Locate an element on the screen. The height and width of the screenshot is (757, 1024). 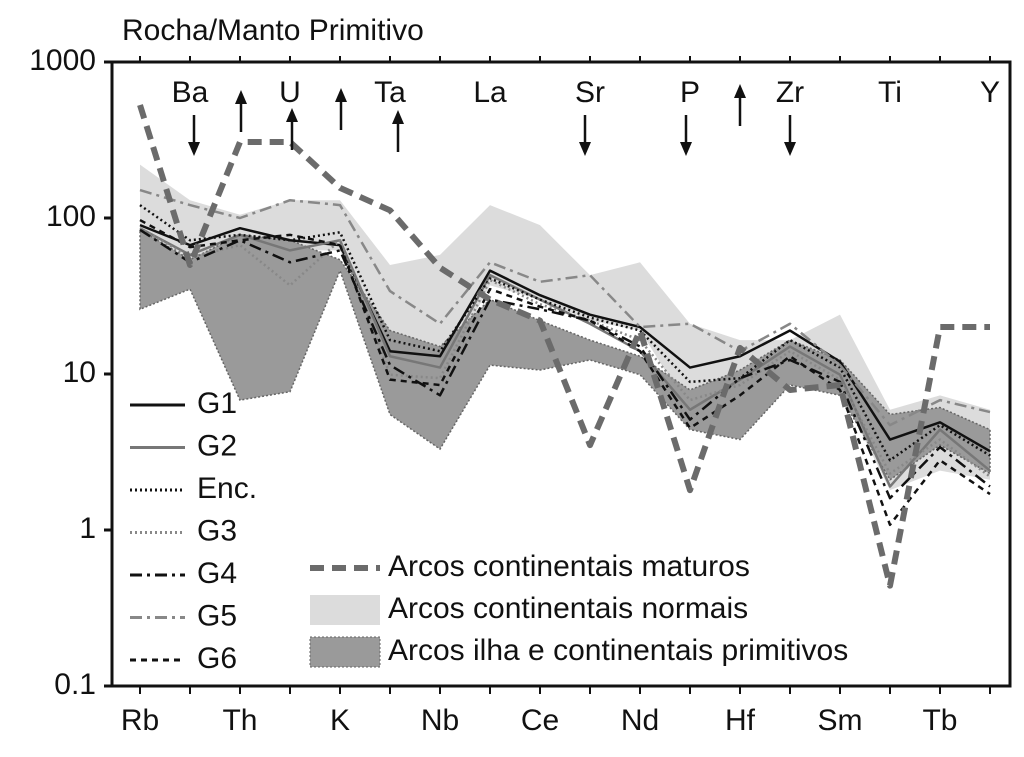
category-label: Sm is located at coordinates (840, 720).